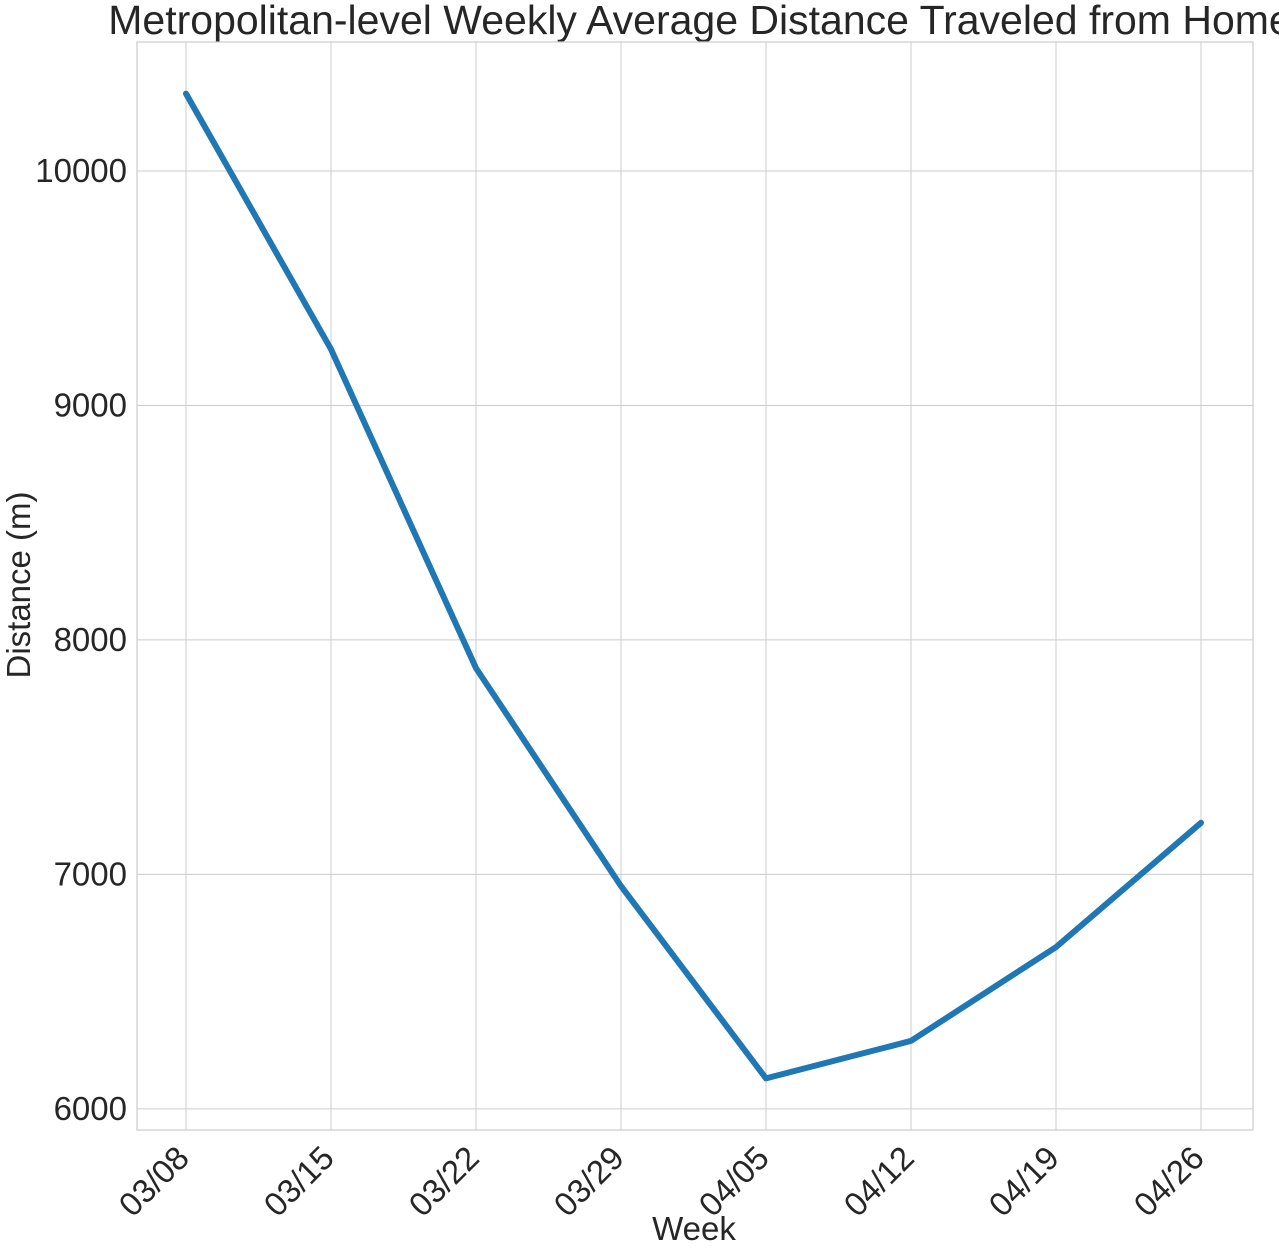  Describe the element at coordinates (694, 1228) in the screenshot. I see `x-axis-label: Week` at that location.